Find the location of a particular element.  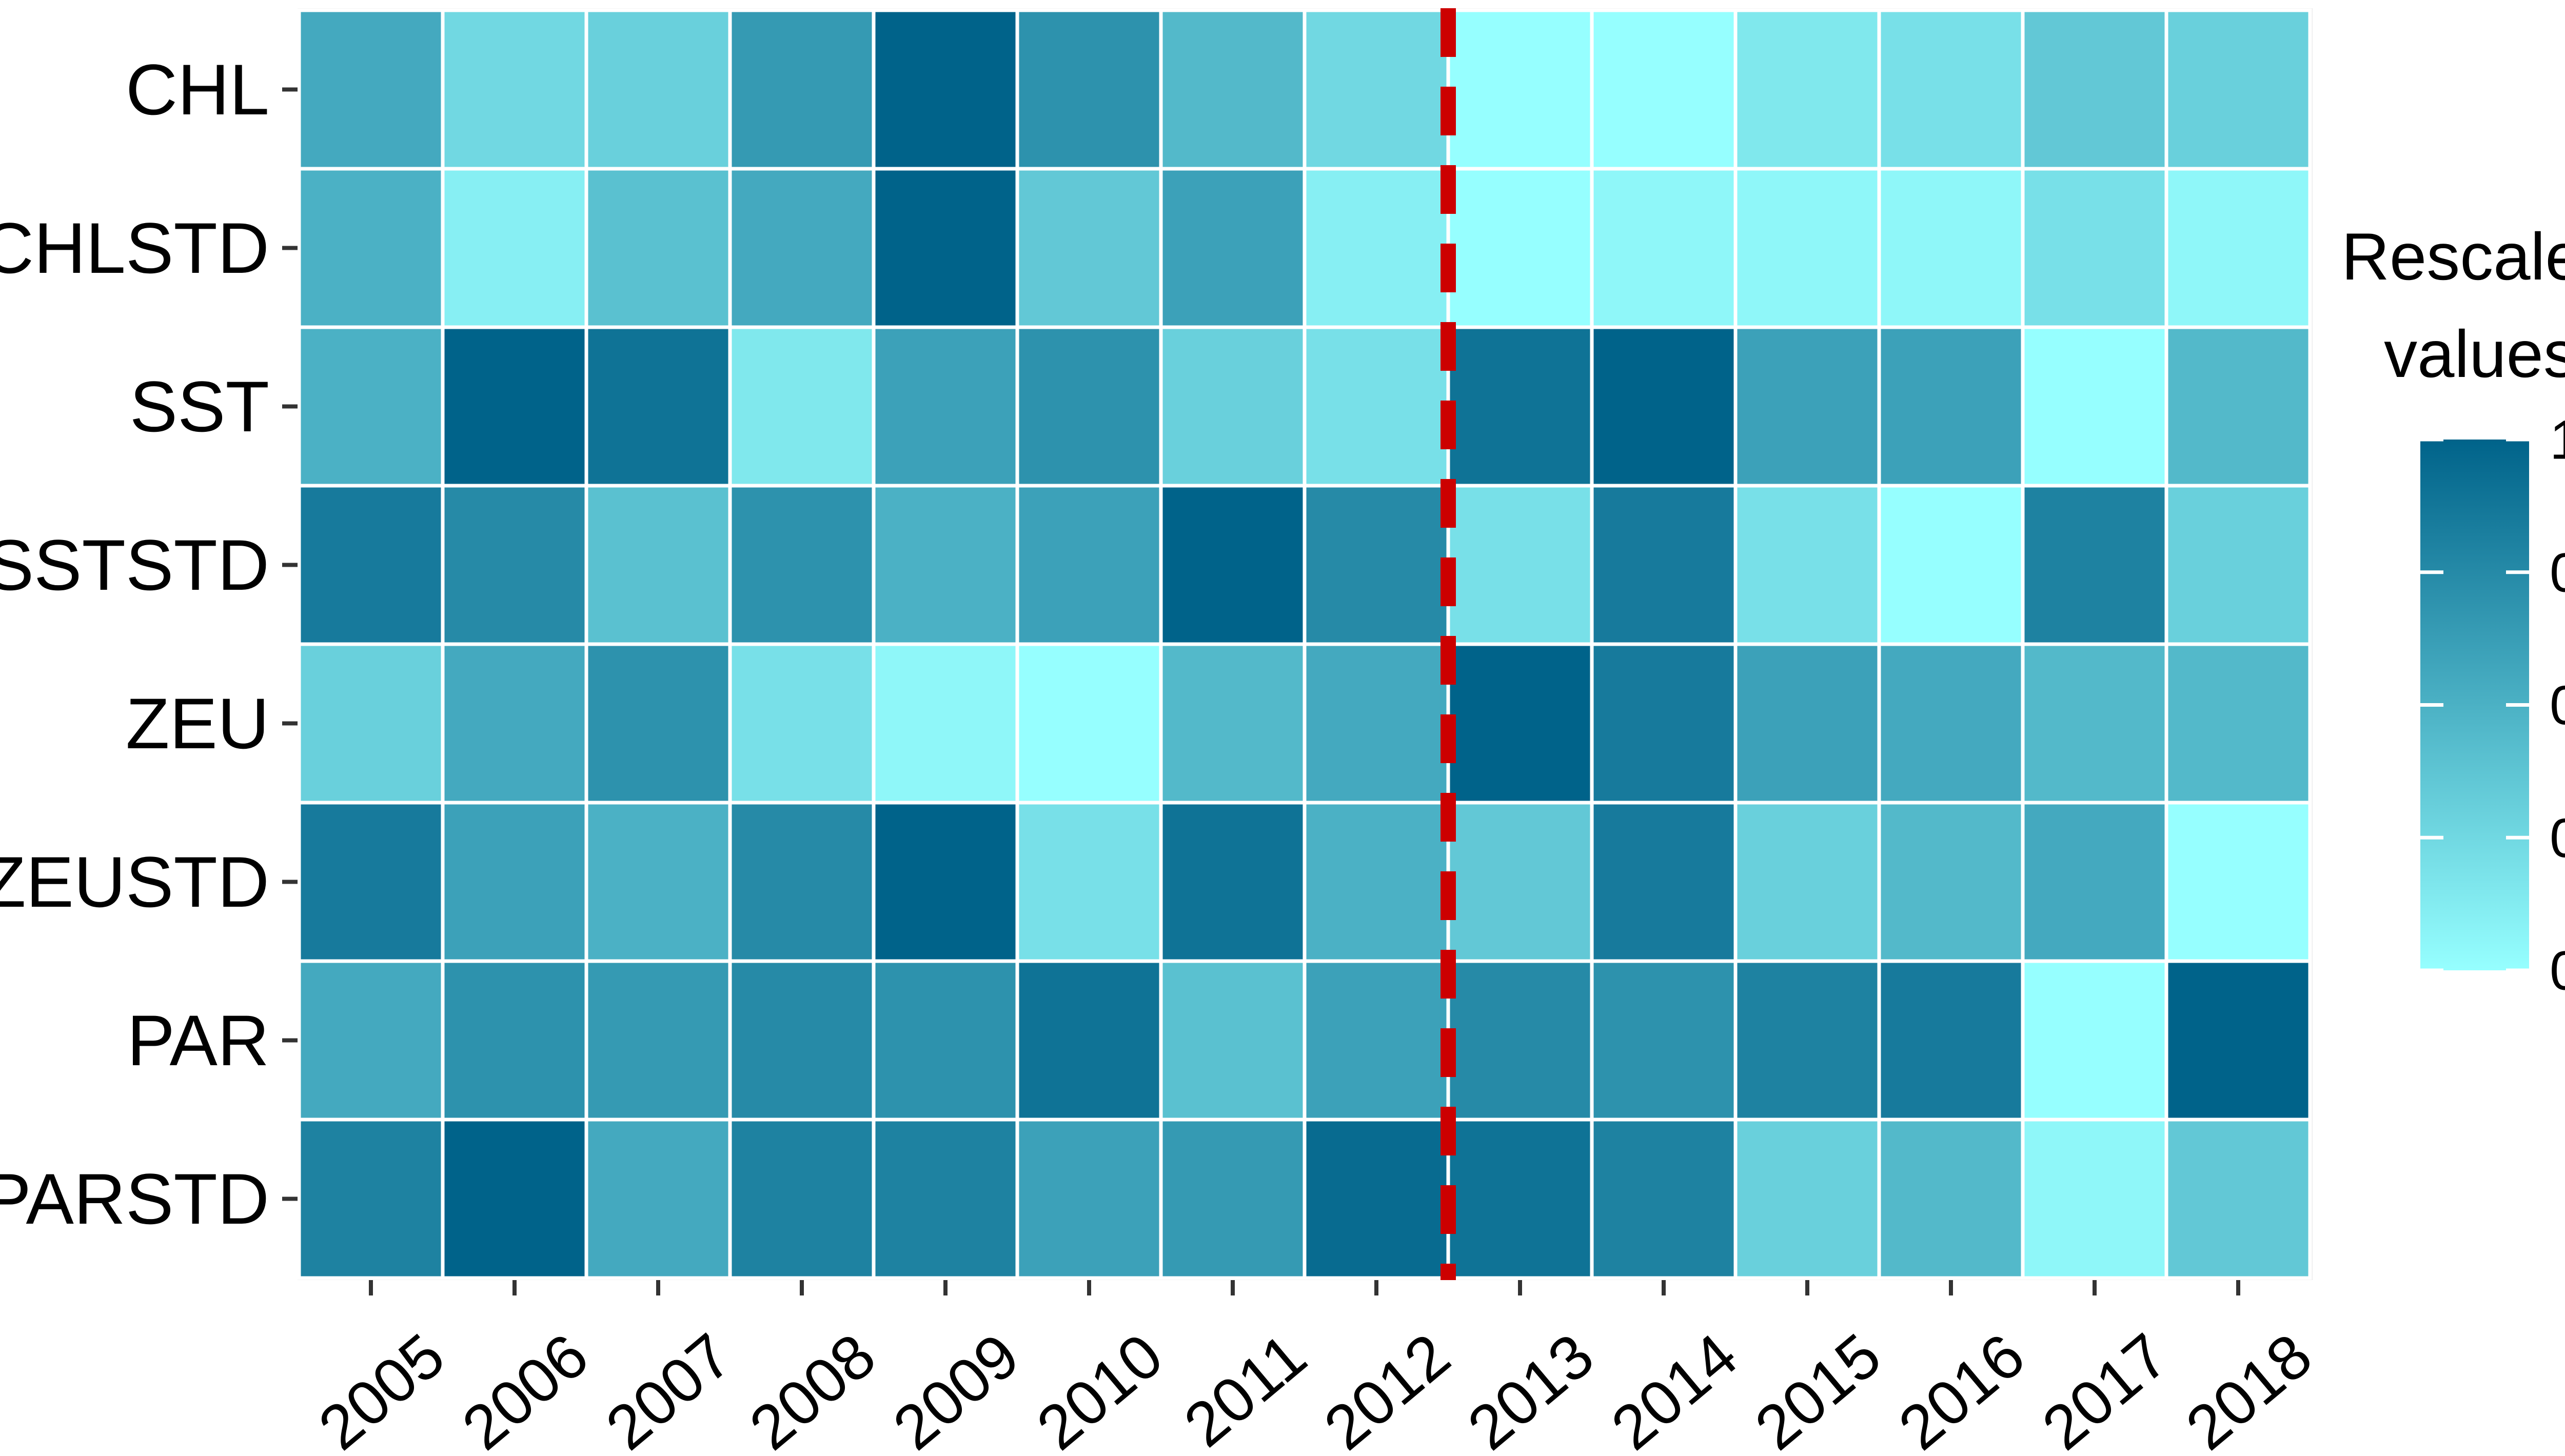

heatmap-cell-PAR-2008 is located at coordinates (802, 1040).